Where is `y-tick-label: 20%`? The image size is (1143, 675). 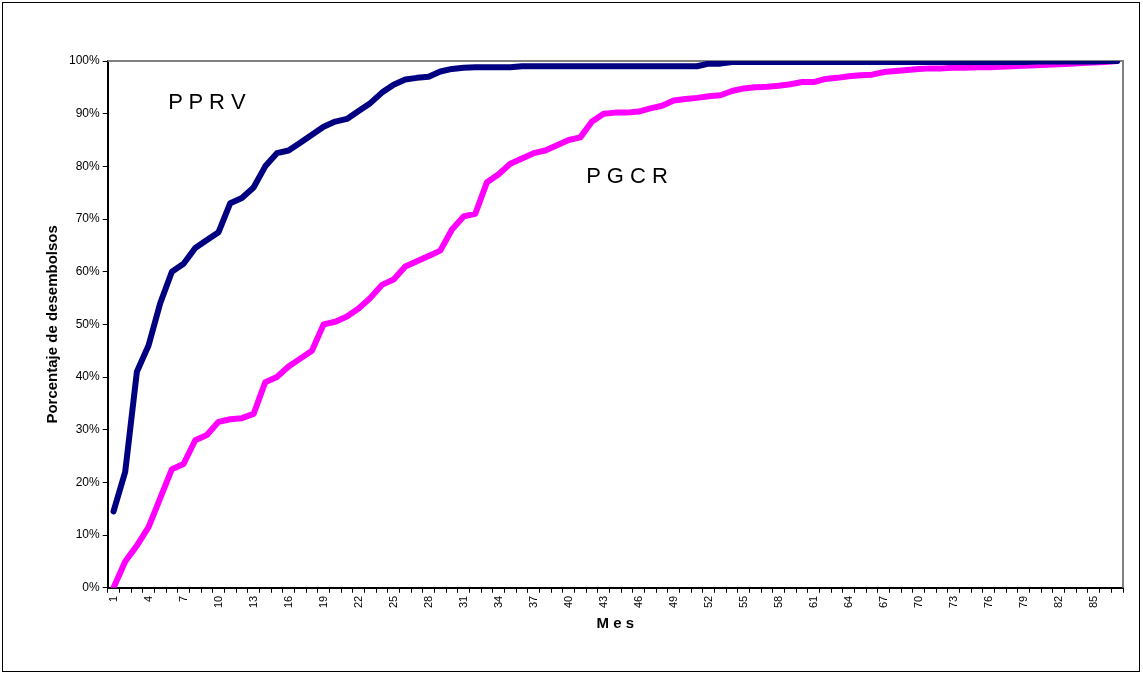
y-tick-label: 20% is located at coordinates (88, 481).